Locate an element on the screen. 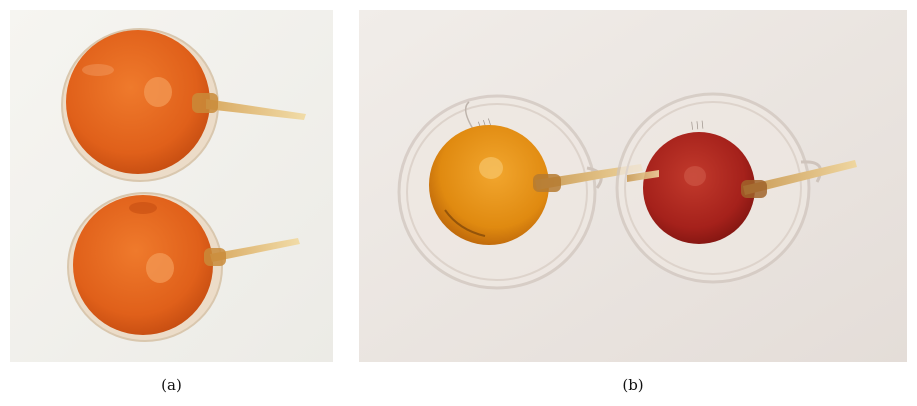  caption-a: (a) is located at coordinates (171, 385).